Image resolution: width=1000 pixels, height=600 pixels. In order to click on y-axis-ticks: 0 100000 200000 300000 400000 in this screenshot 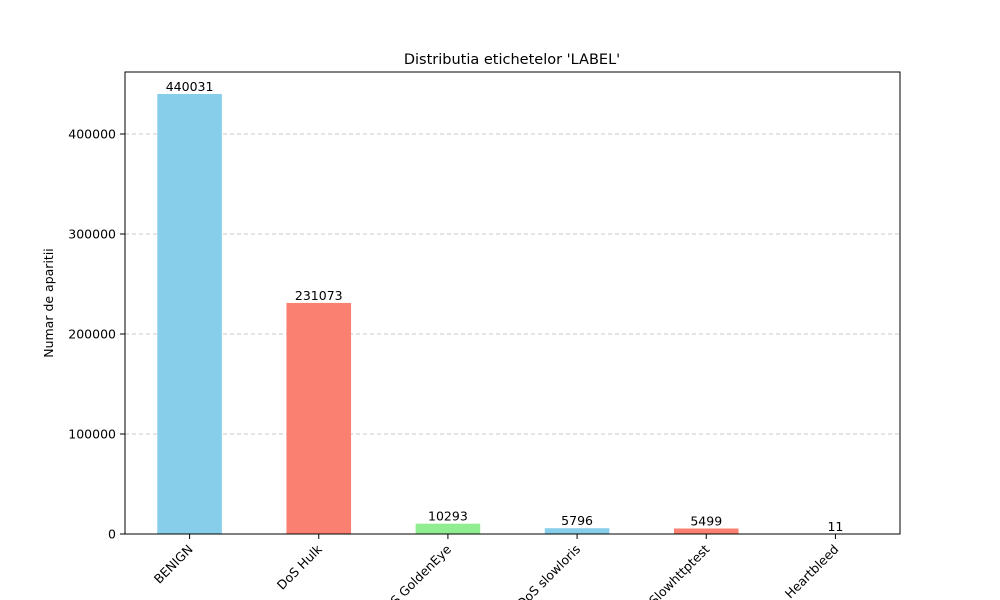, I will do `click(96, 334)`.